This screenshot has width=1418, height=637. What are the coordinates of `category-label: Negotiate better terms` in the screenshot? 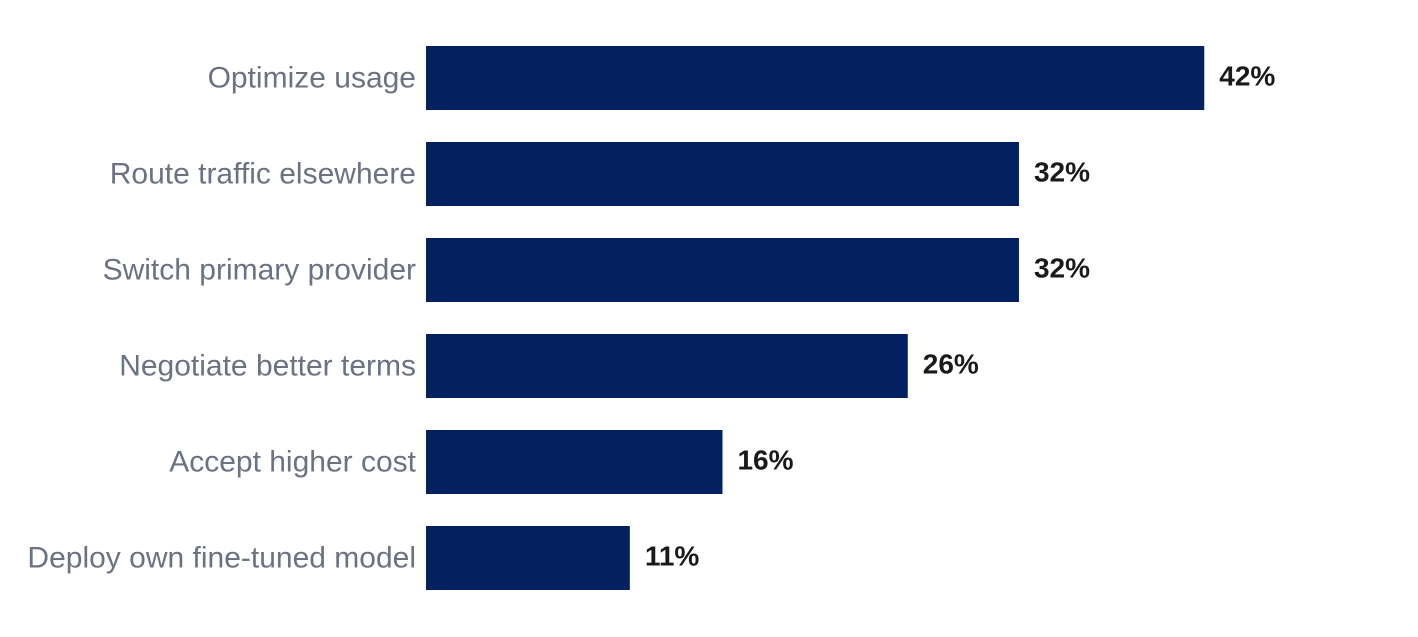 It's located at (267, 366).